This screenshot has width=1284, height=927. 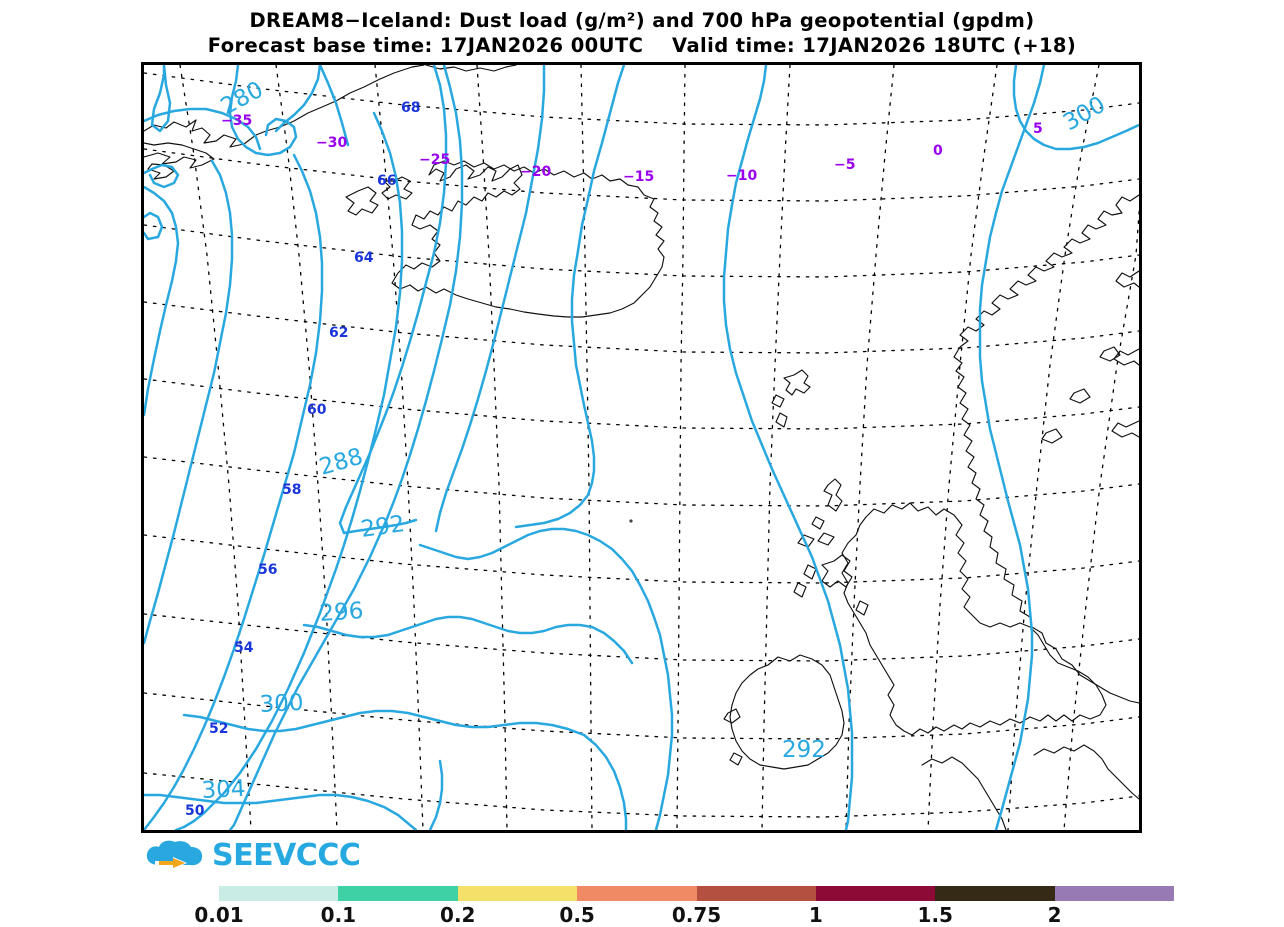 What do you see at coordinates (340, 462) in the screenshot?
I see `contour-label-288: 288` at bounding box center [340, 462].